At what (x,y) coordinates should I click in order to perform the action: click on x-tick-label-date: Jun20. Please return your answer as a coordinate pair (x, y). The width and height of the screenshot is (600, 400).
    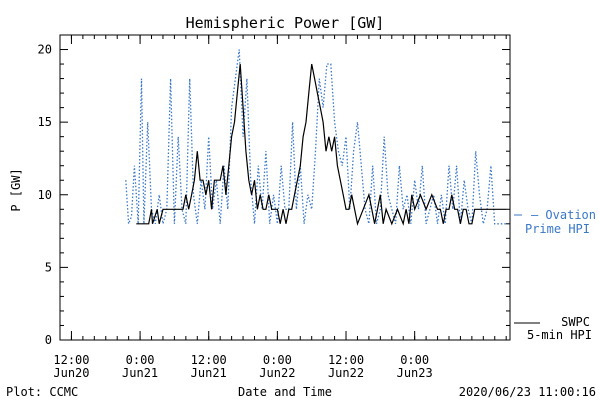
    Looking at the image, I should click on (71, 373).